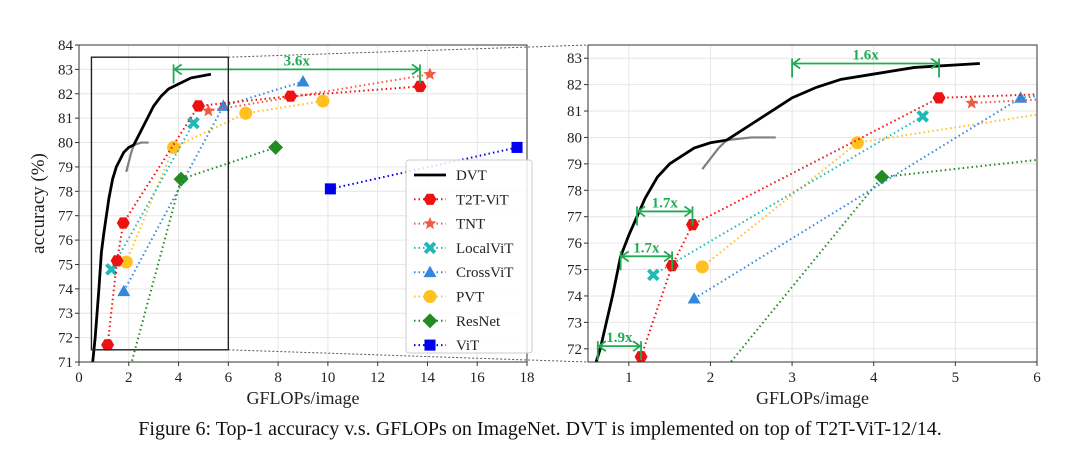 The height and width of the screenshot is (458, 1080). What do you see at coordinates (65, 144) in the screenshot?
I see `y-tick-label: 80` at bounding box center [65, 144].